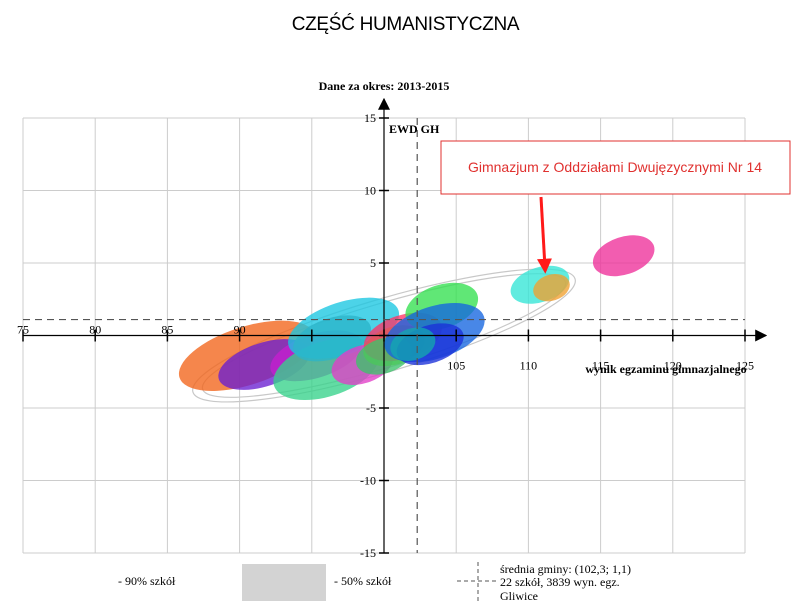 The width and height of the screenshot is (811, 615). Describe the element at coordinates (363, 581) in the screenshot. I see `legend-50-label: - 50% szkół` at that location.